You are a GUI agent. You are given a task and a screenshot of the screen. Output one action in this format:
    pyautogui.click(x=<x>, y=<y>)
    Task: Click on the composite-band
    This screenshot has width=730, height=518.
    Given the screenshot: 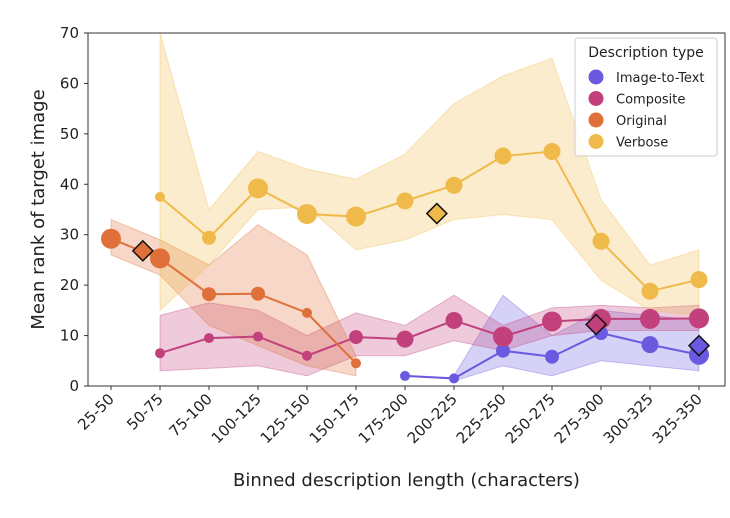 What is the action you would take?
    pyautogui.click(x=429, y=335)
    